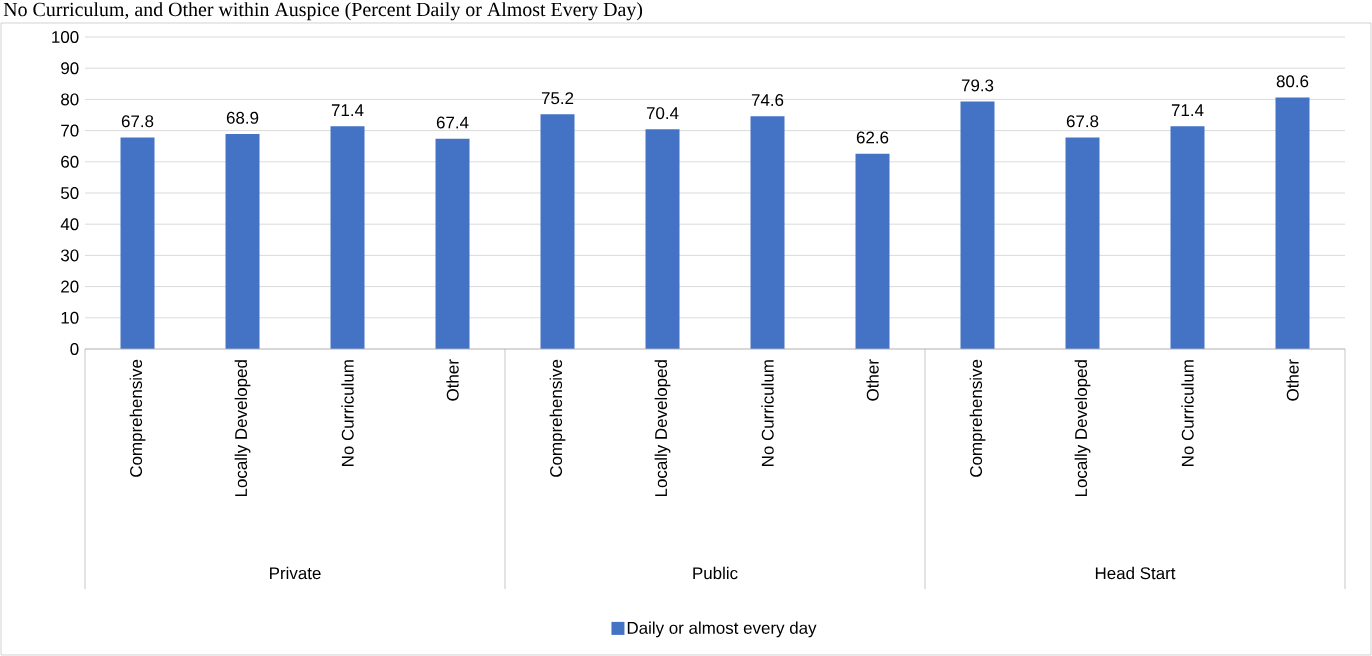 The height and width of the screenshot is (656, 1372). What do you see at coordinates (69, 255) in the screenshot?
I see `y-tick-label: 30` at bounding box center [69, 255].